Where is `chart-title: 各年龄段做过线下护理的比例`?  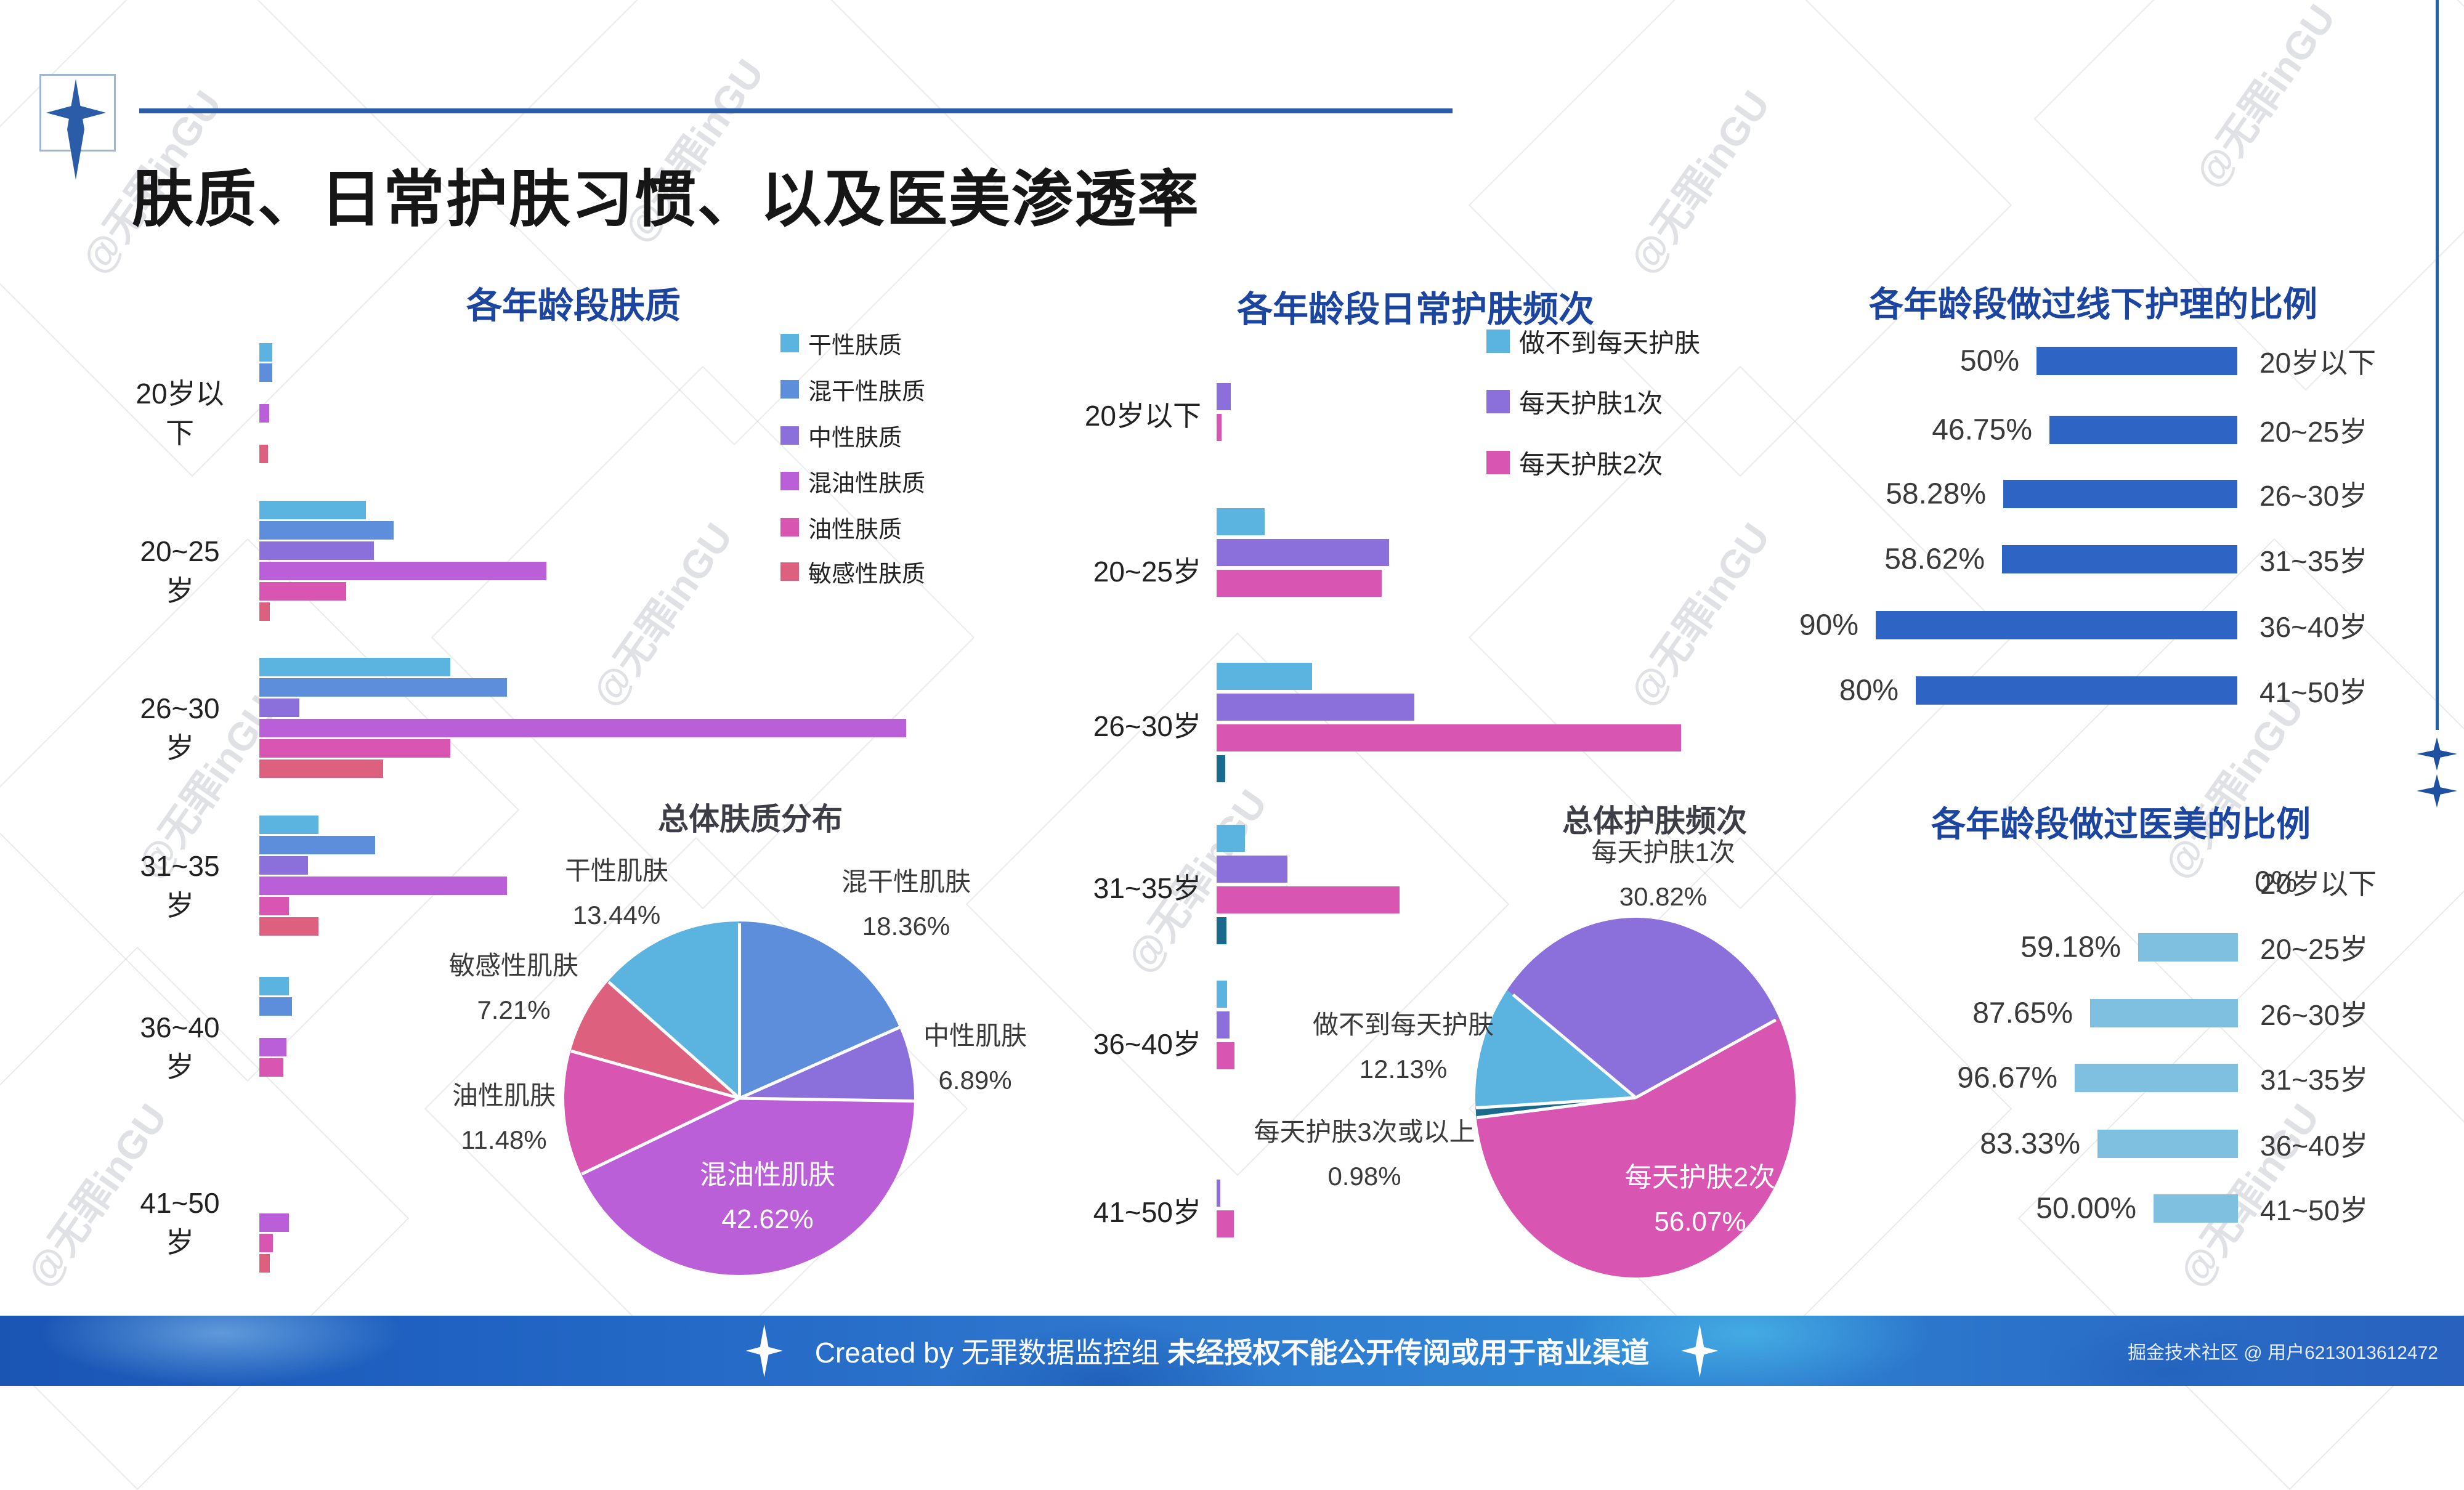
chart-title: 各年龄段做过线下护理的比例 is located at coordinates (2093, 304).